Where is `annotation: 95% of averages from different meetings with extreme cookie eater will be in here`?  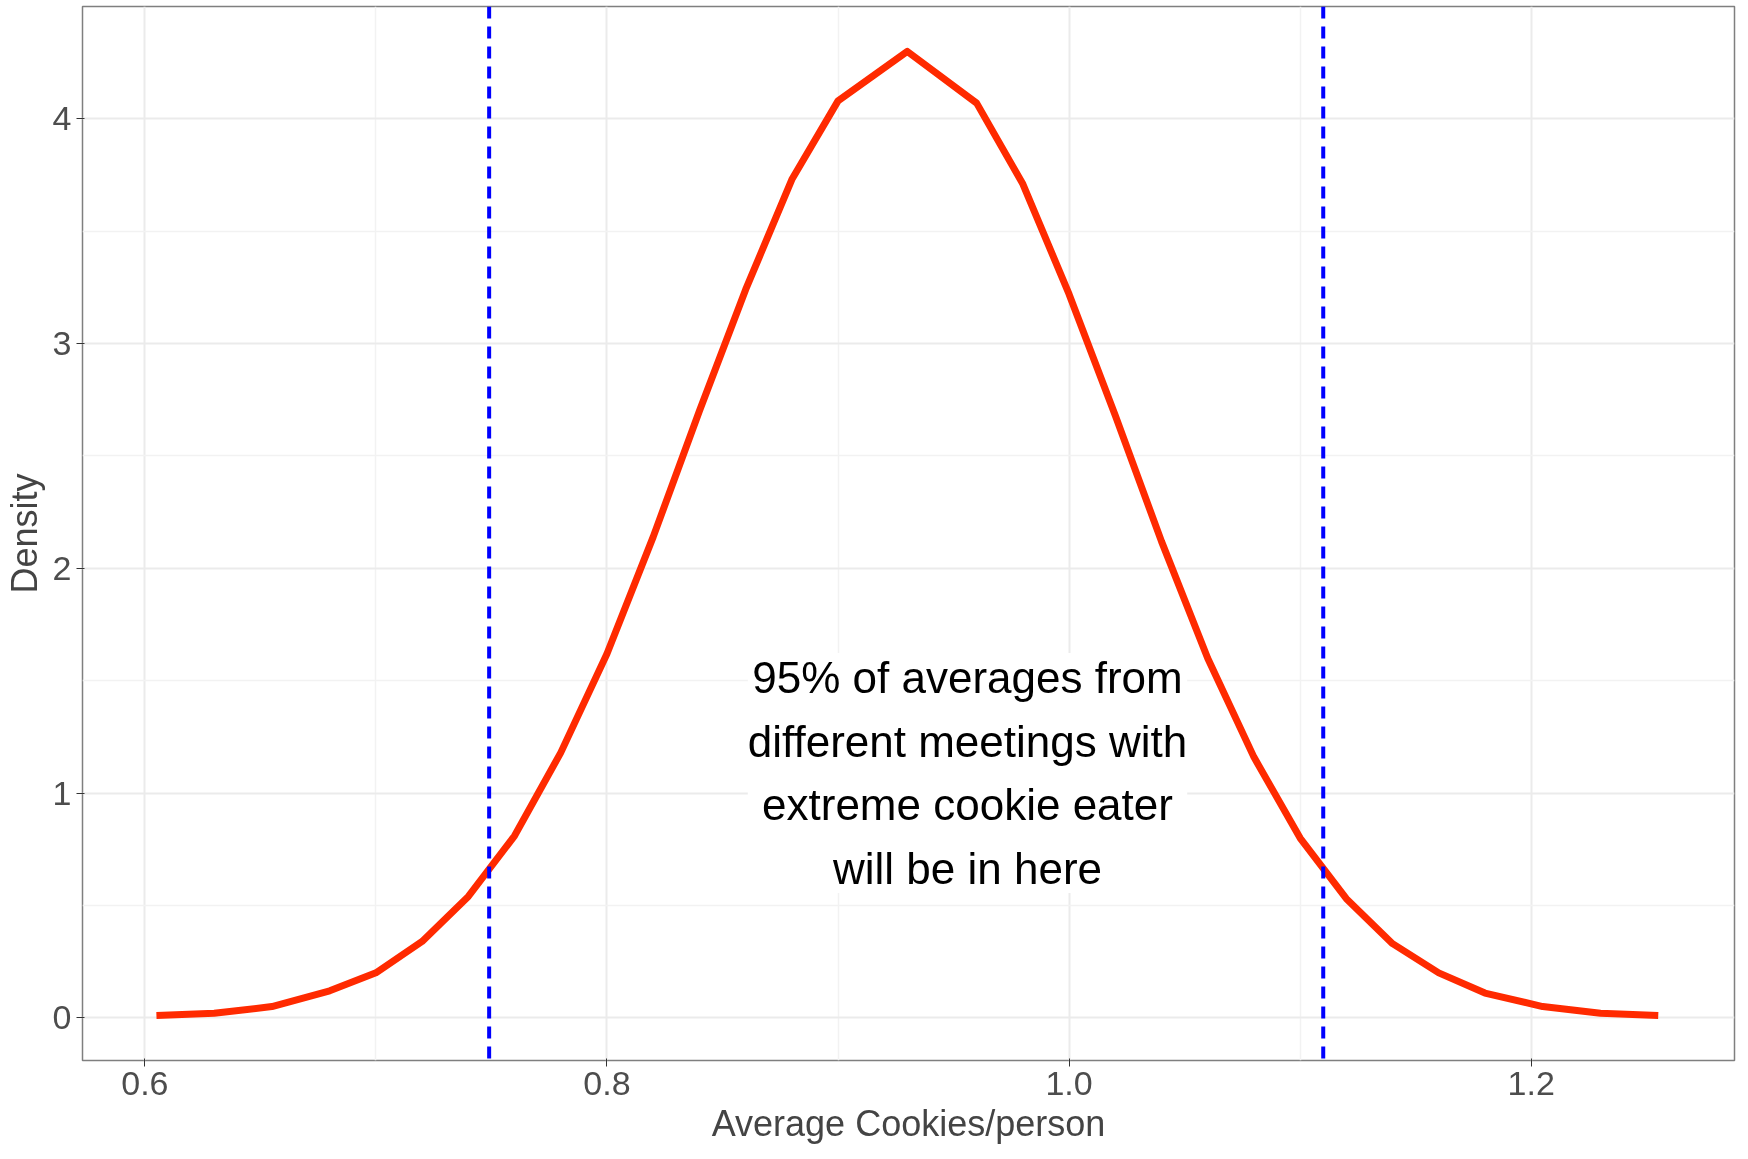
annotation: 95% of averages from different meetings with extreme cookie eater will be in here is located at coordinates (967, 773).